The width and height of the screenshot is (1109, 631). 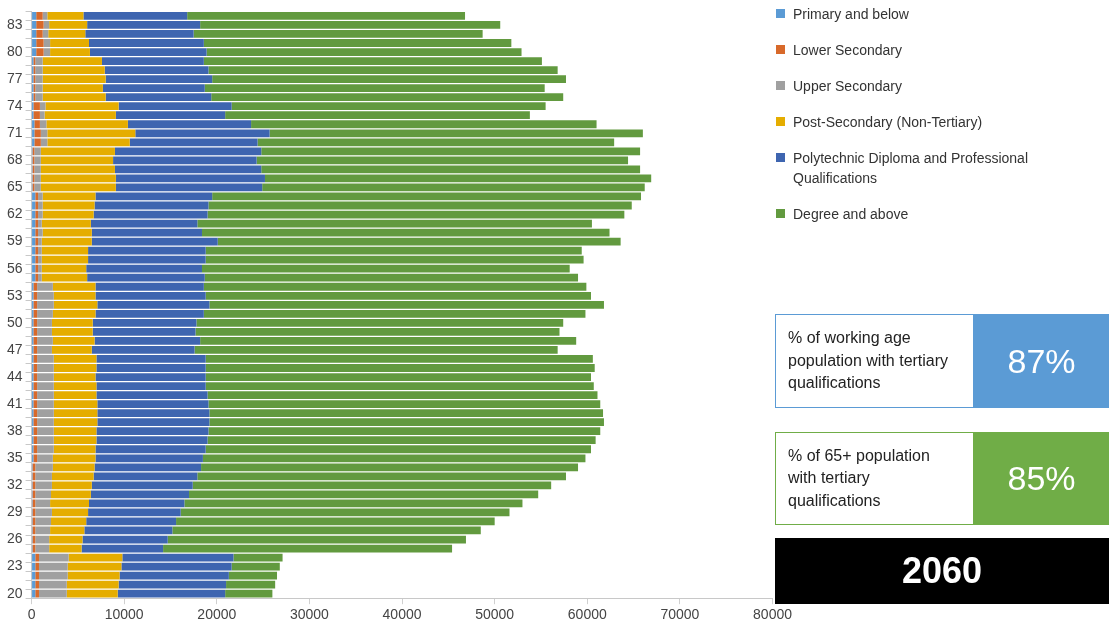 I want to click on x-tick-label: 40000, so click(x=402, y=614).